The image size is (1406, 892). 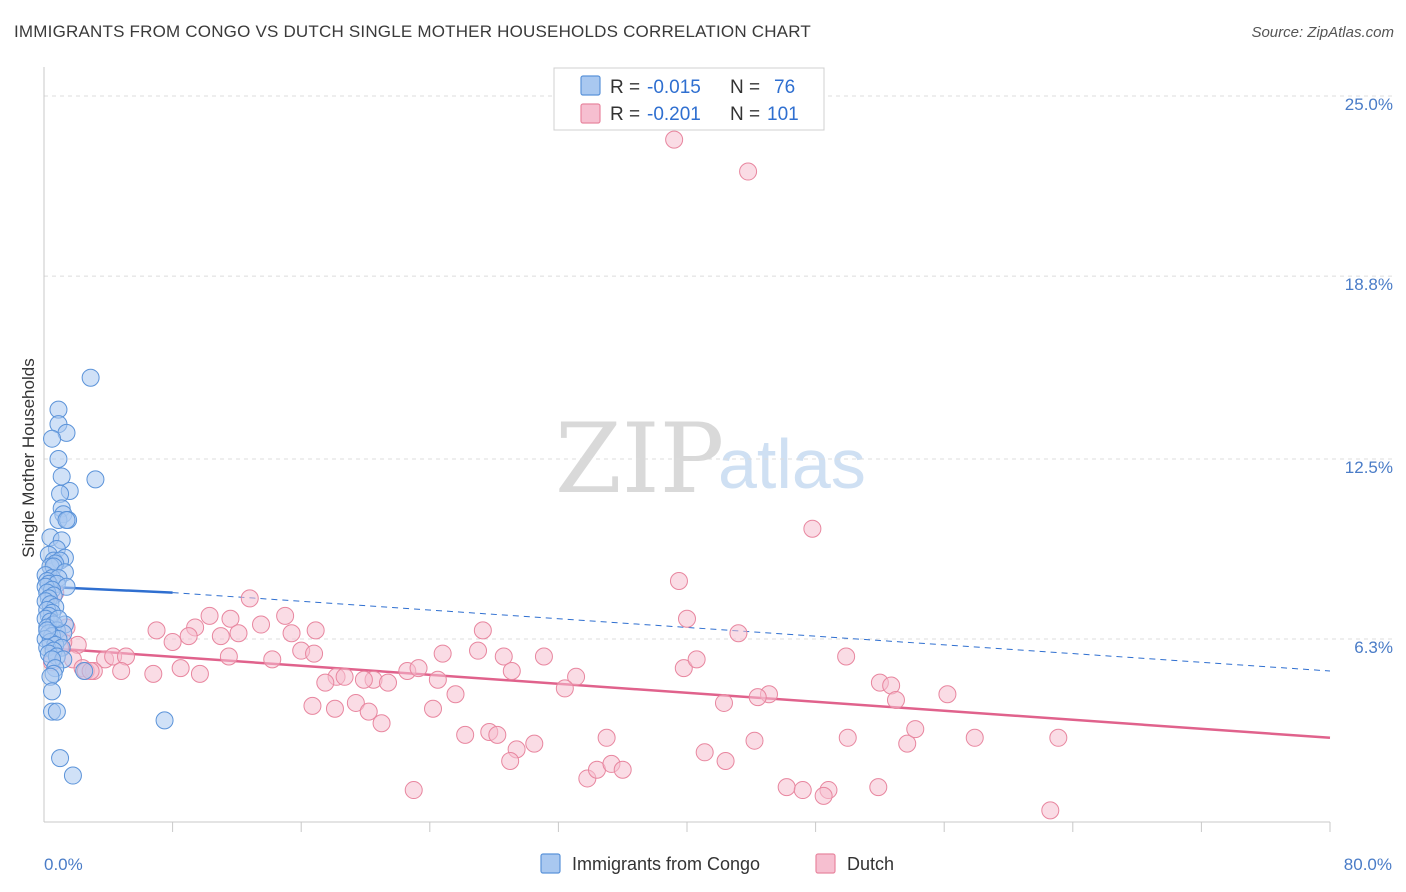 What do you see at coordinates (28, 457) in the screenshot?
I see `y-axis-label: Single Mother Households` at bounding box center [28, 457].